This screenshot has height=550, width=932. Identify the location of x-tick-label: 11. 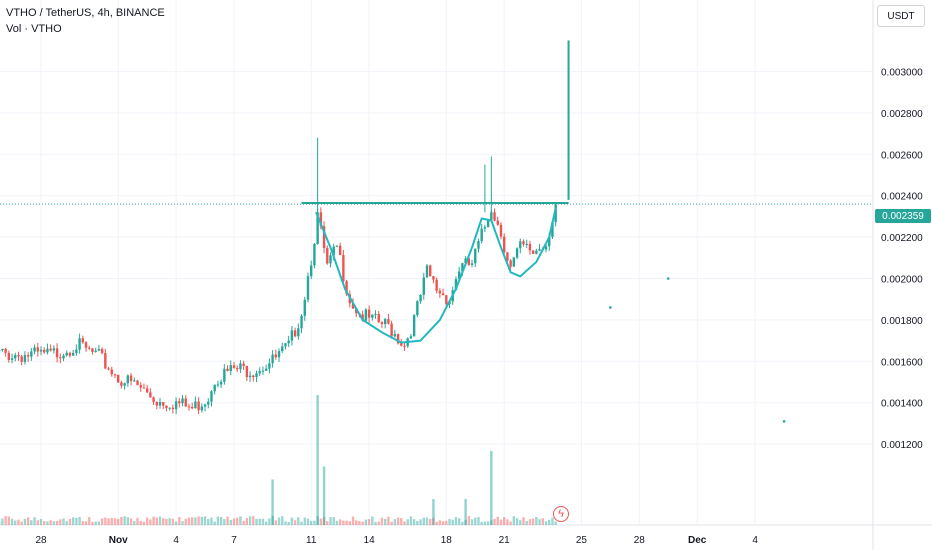
(311, 540).